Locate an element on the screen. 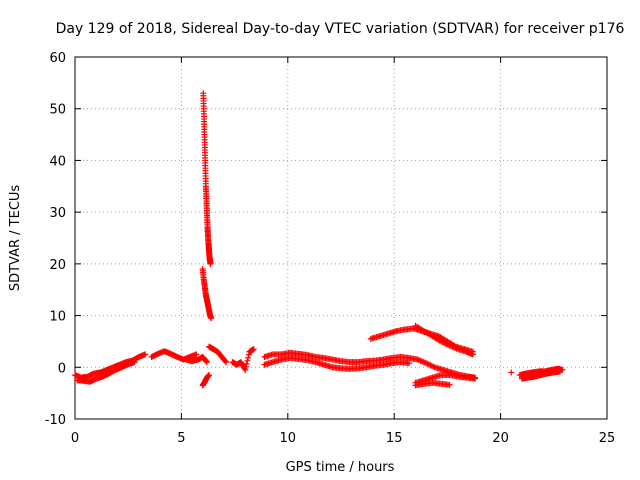 The image size is (640, 480). y-tick-label: 50 is located at coordinates (57, 110).